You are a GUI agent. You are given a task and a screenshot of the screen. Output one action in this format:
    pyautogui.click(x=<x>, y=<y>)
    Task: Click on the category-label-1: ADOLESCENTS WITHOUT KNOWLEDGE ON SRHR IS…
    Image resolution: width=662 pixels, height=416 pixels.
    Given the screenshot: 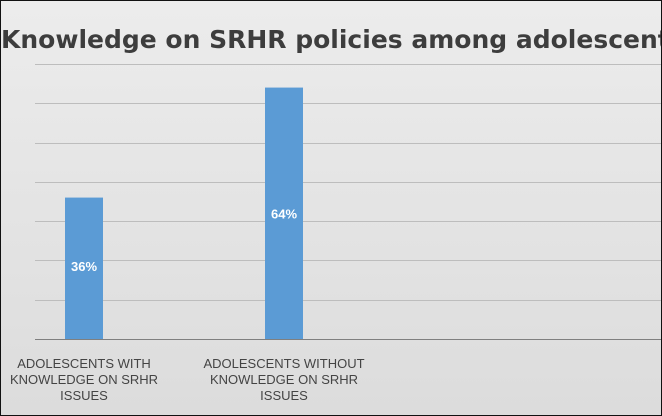 What is the action you would take?
    pyautogui.click(x=284, y=380)
    